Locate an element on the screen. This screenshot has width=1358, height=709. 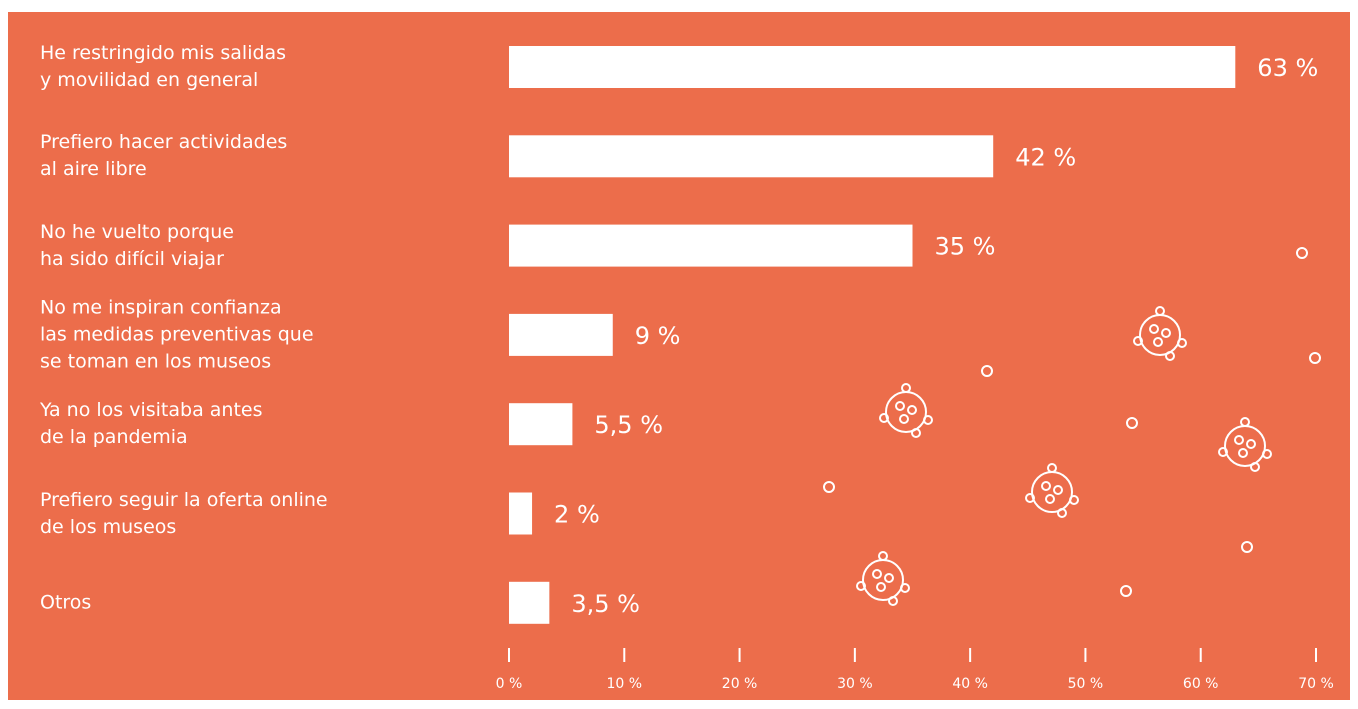
value-label: 5,5 % is located at coordinates (628, 425).